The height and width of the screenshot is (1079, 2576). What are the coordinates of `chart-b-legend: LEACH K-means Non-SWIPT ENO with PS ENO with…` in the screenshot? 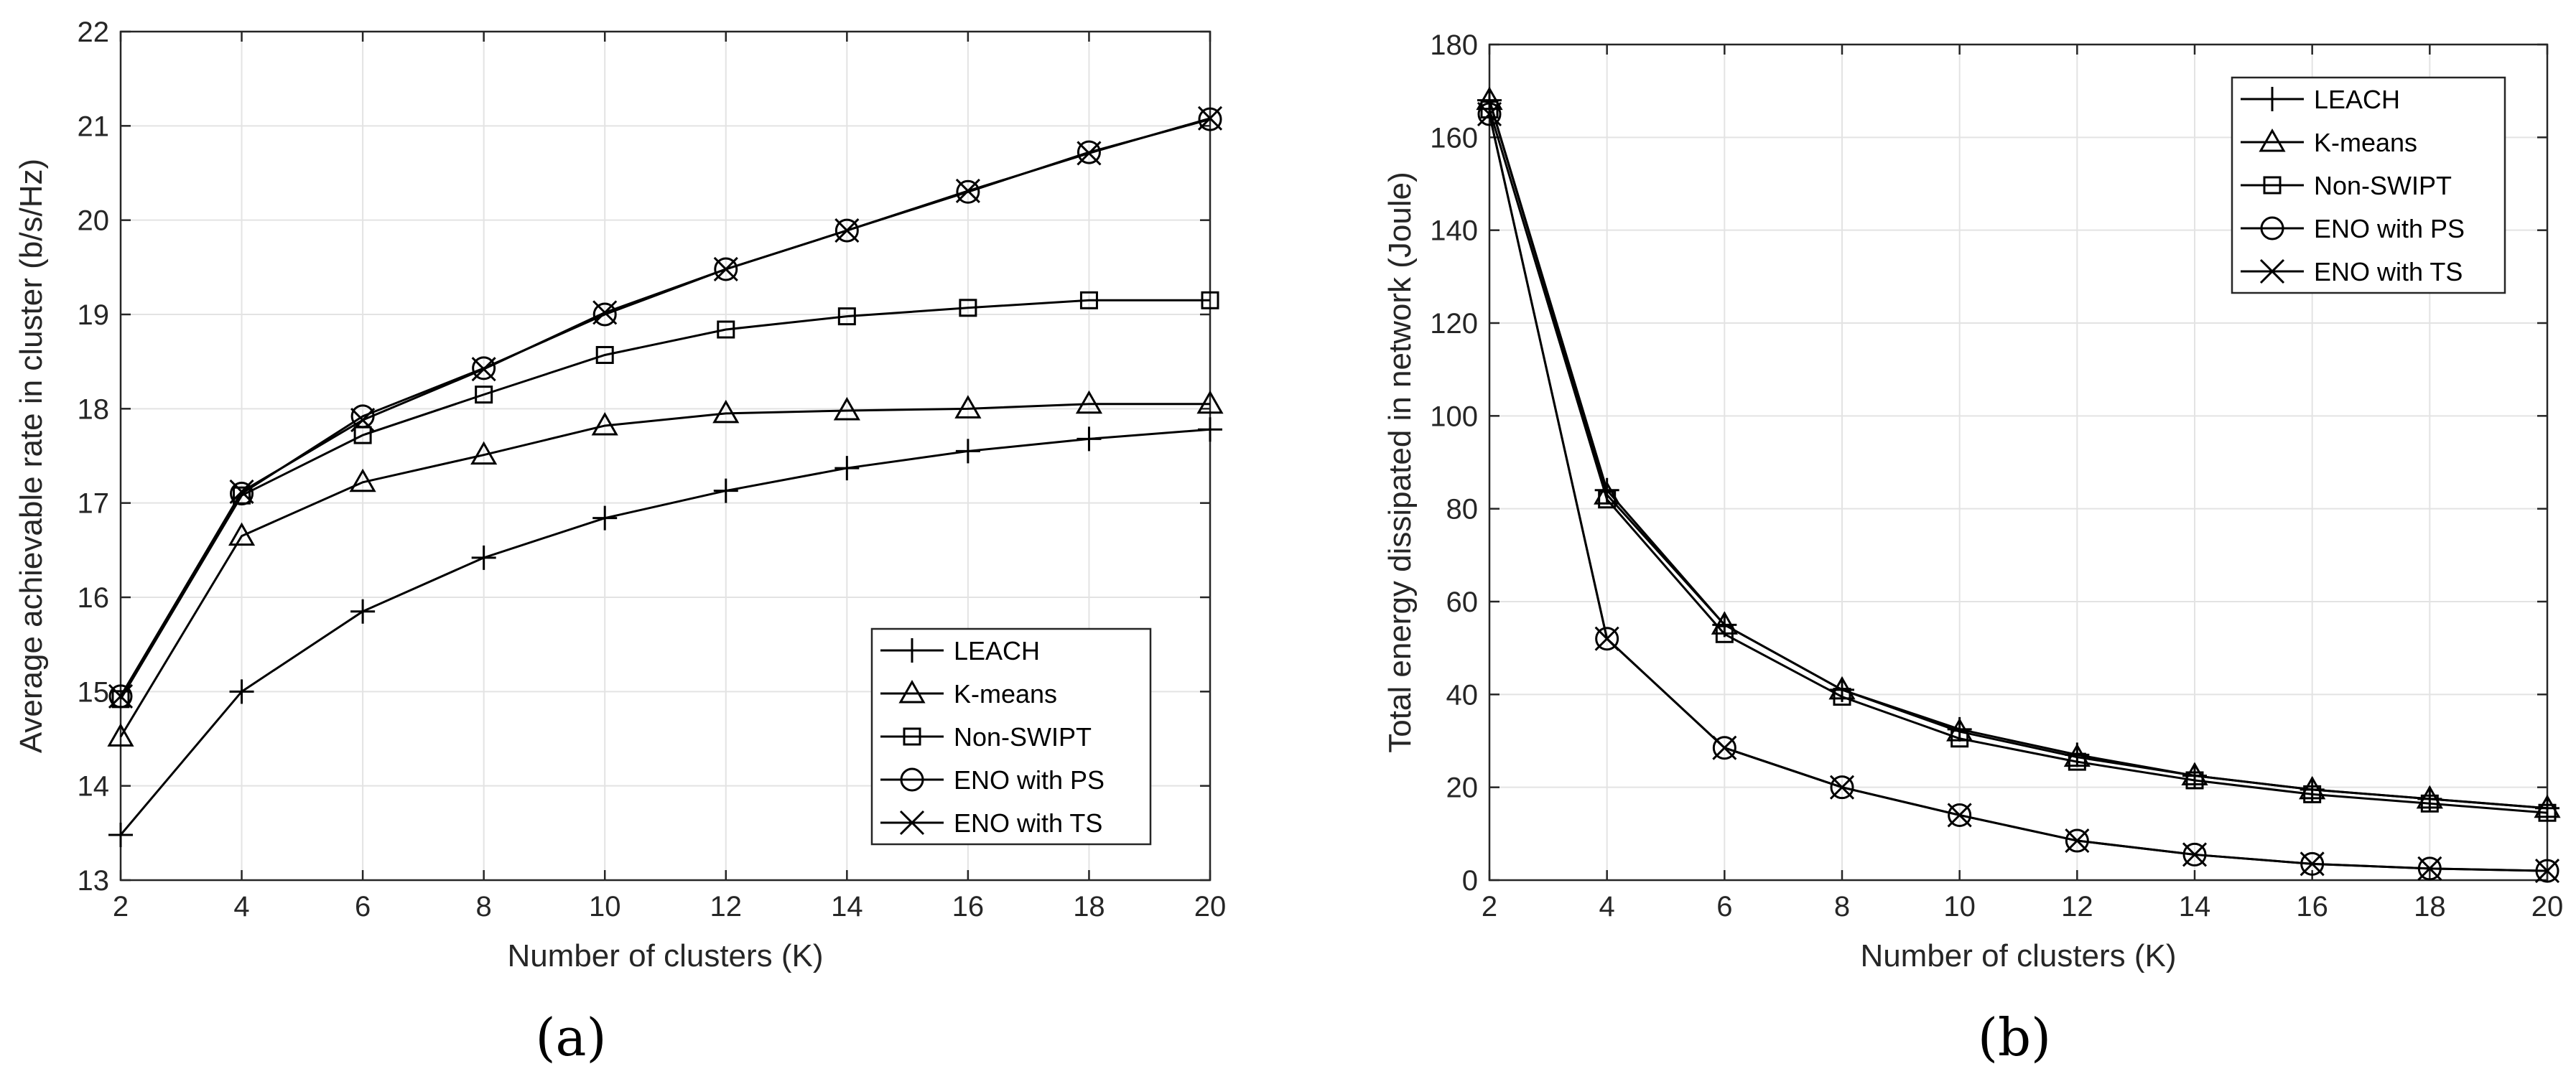 It's located at (2368, 185).